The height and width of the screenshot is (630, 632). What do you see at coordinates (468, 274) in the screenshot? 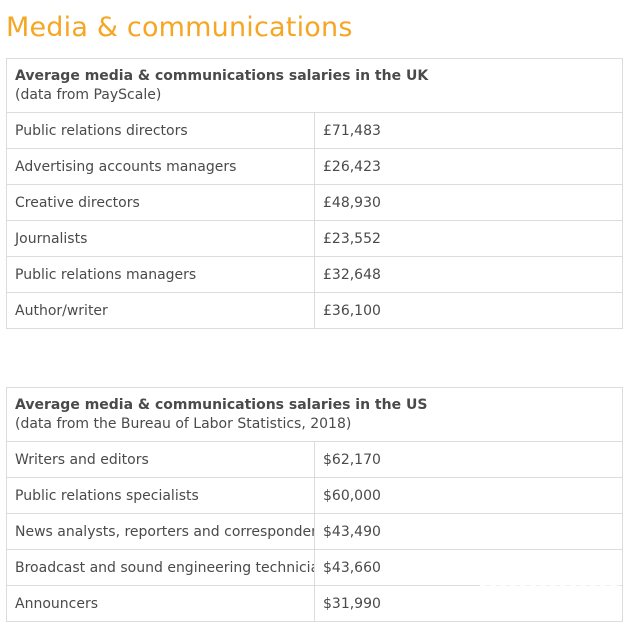
I see `salary-cell: £32,648` at bounding box center [468, 274].